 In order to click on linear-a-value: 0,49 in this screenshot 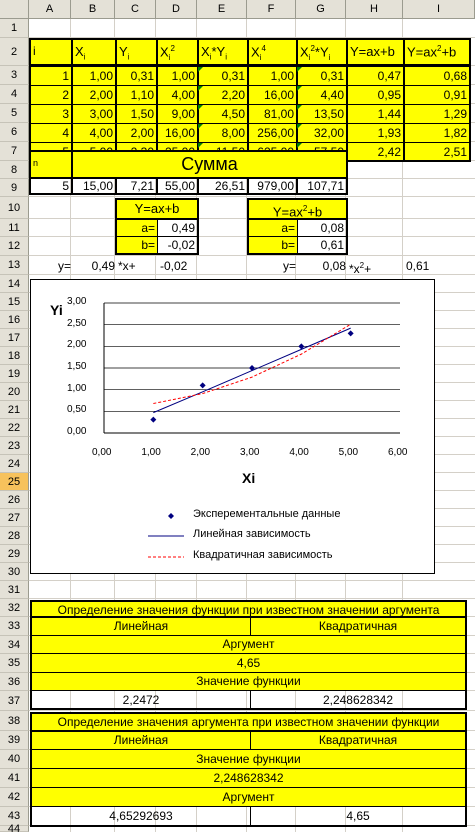, I will do `click(178, 228)`.